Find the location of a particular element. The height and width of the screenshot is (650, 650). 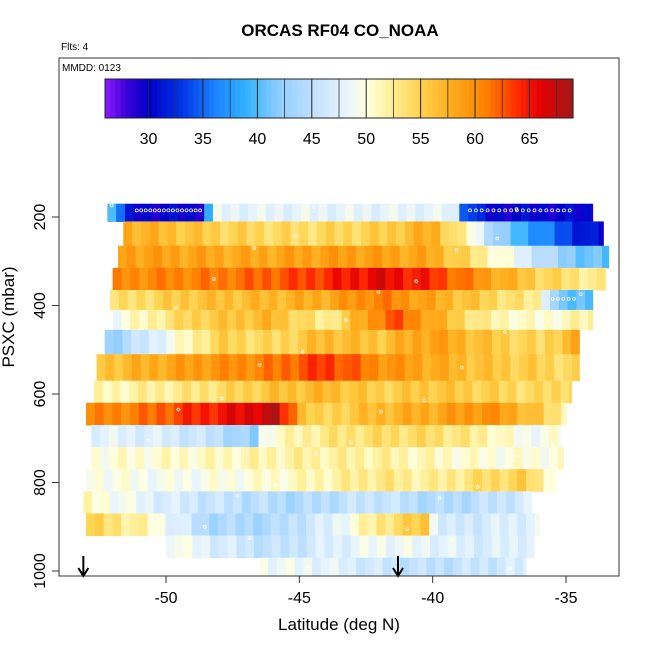

y-tick-label: 600 is located at coordinates (40, 394).